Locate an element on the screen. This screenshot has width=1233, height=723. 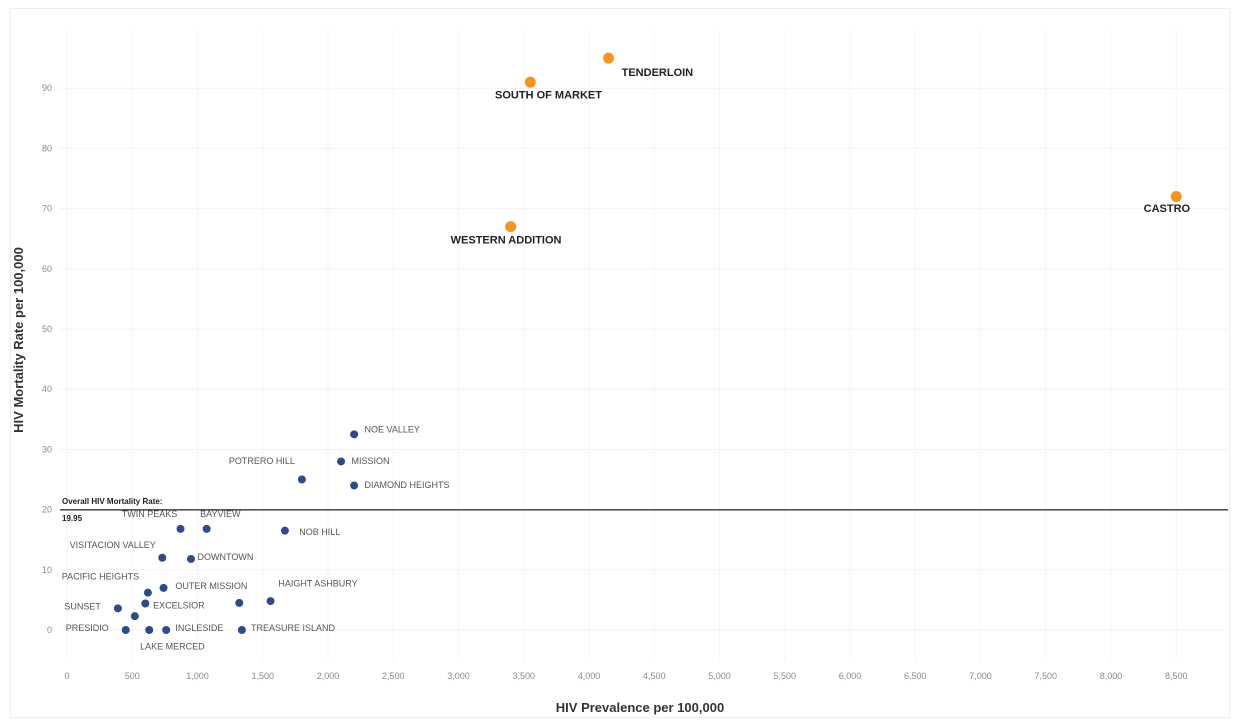
x-tick-label: 5,000 is located at coordinates (719, 676).